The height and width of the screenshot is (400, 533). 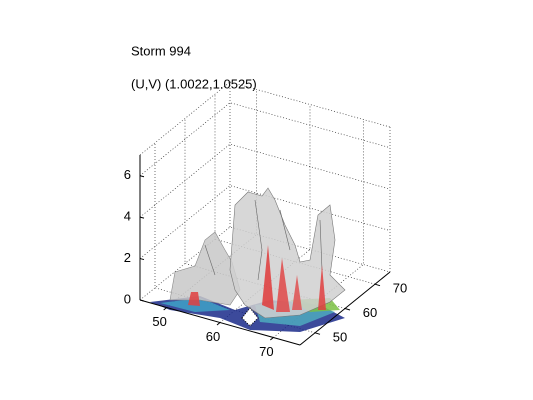 What do you see at coordinates (127, 216) in the screenshot?
I see `z-tick-label: 4` at bounding box center [127, 216].